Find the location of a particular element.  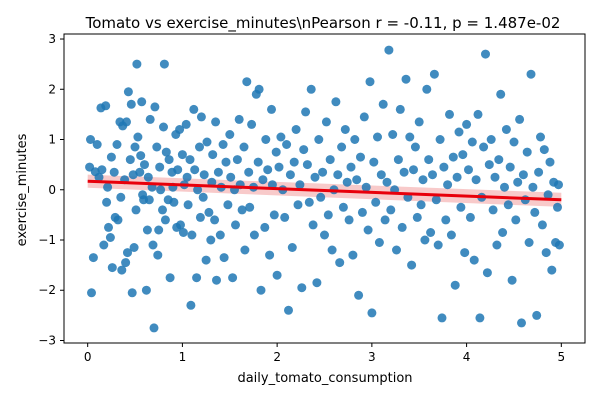

y-tick-label: −1 is located at coordinates (47, 240).